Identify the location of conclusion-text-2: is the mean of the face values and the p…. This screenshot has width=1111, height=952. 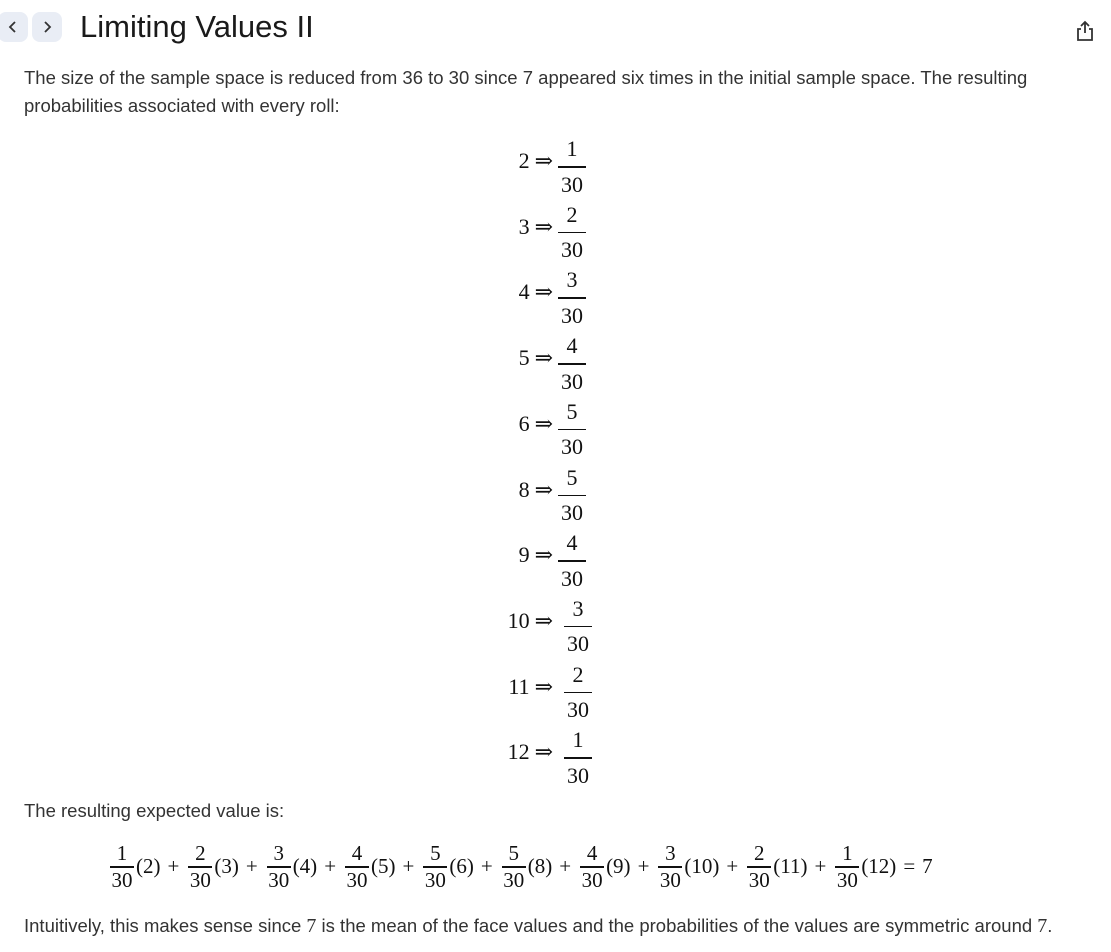
(677, 925).